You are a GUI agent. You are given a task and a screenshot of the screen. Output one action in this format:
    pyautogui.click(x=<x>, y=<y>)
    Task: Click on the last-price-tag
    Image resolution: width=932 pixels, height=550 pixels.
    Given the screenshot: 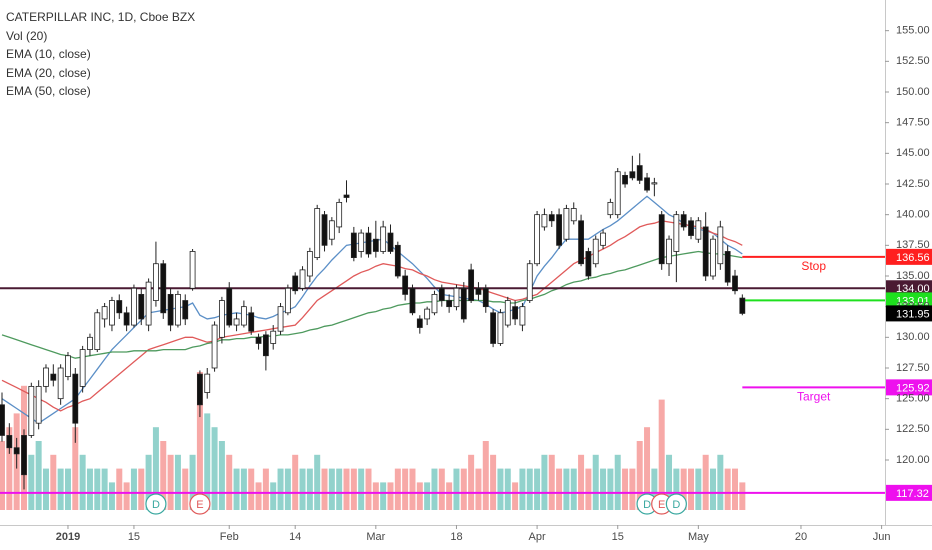 What is the action you would take?
    pyautogui.click(x=909, y=313)
    